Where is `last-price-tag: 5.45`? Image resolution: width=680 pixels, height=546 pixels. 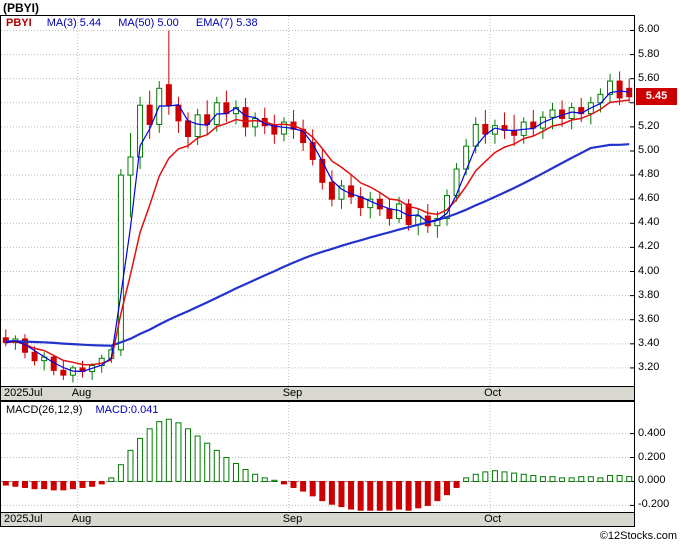
last-price-tag: 5.45 is located at coordinates (656, 97).